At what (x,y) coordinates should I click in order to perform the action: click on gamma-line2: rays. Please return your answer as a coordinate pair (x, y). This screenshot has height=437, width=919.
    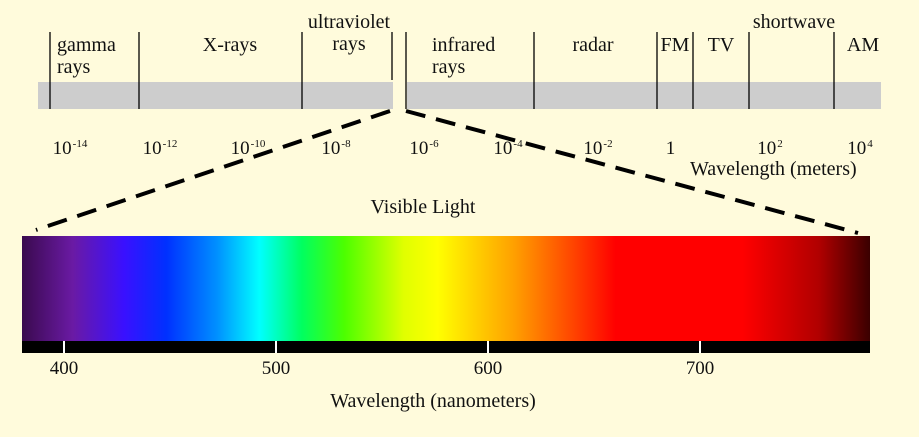
    Looking at the image, I should click on (74, 67).